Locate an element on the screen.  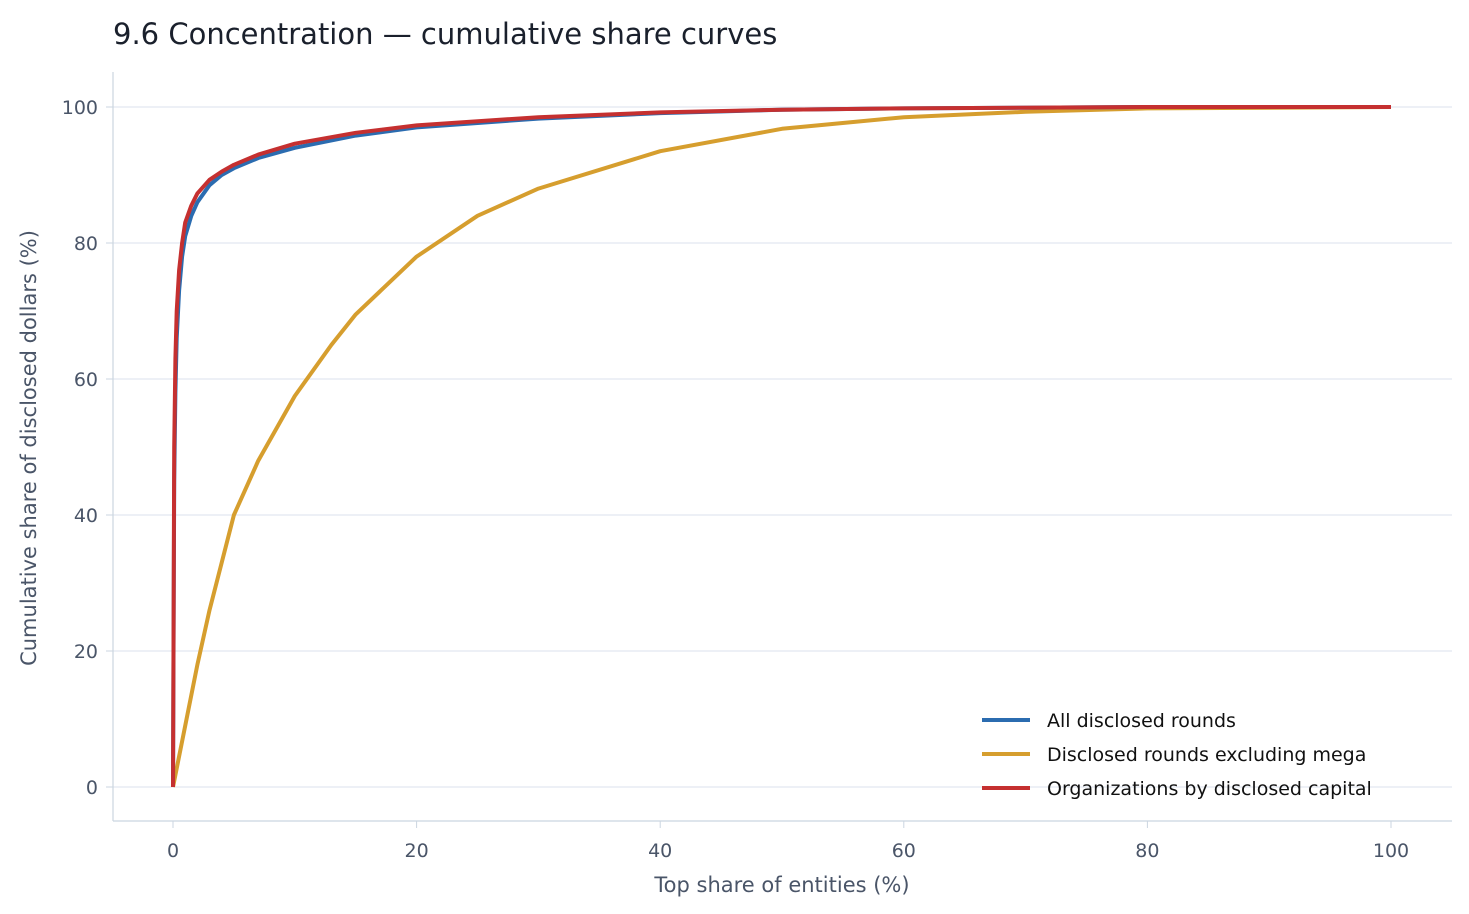
legend-label: All disclosed rounds is located at coordinates (1141, 721).